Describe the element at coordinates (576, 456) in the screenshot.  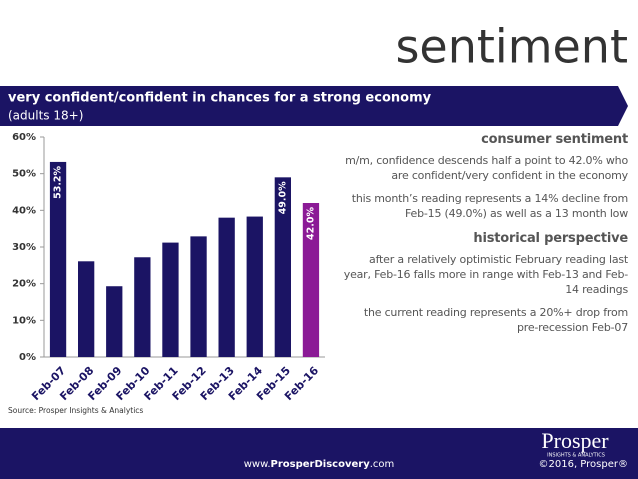
I see `logo-tagline: INSIGHTS & ANALYTICS` at that location.